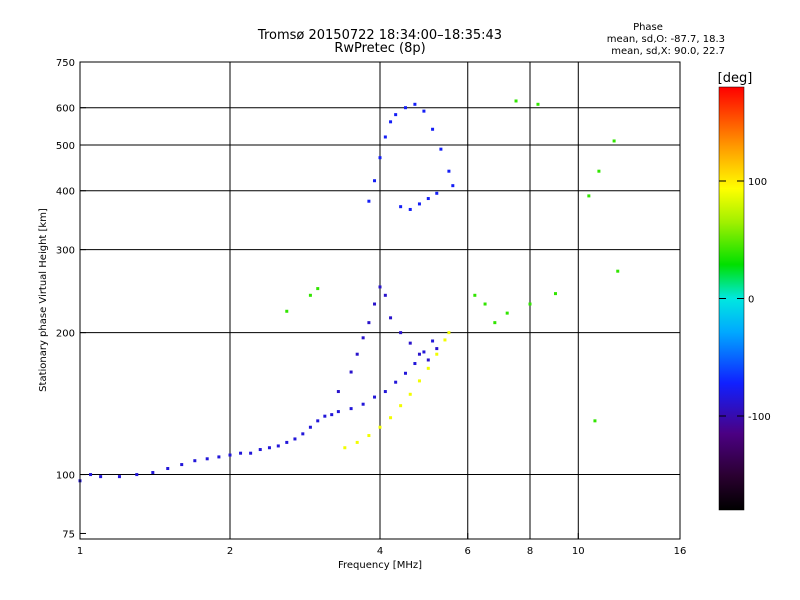 The height and width of the screenshot is (600, 800). I want to click on phase-stats-o-line: mean, sd,O: -87.7, 18.3, so click(666, 39).